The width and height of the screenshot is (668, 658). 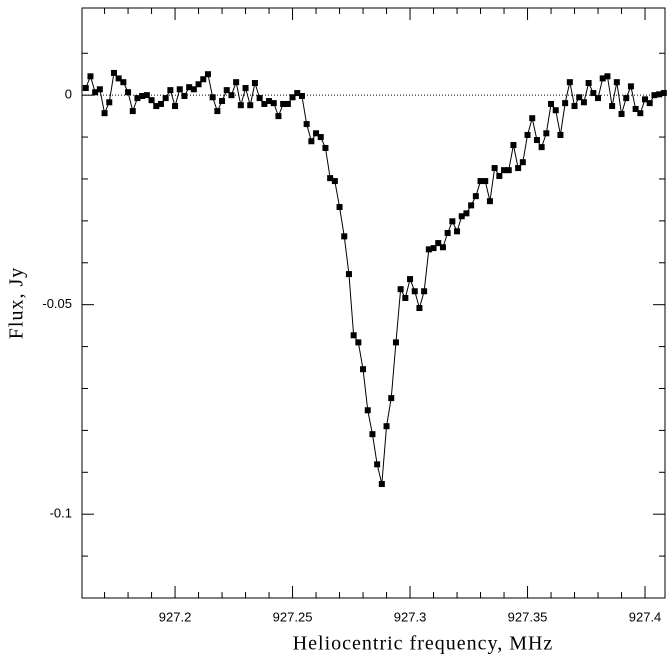 What do you see at coordinates (61, 513) in the screenshot?
I see `y-tick-label: -0.1` at bounding box center [61, 513].